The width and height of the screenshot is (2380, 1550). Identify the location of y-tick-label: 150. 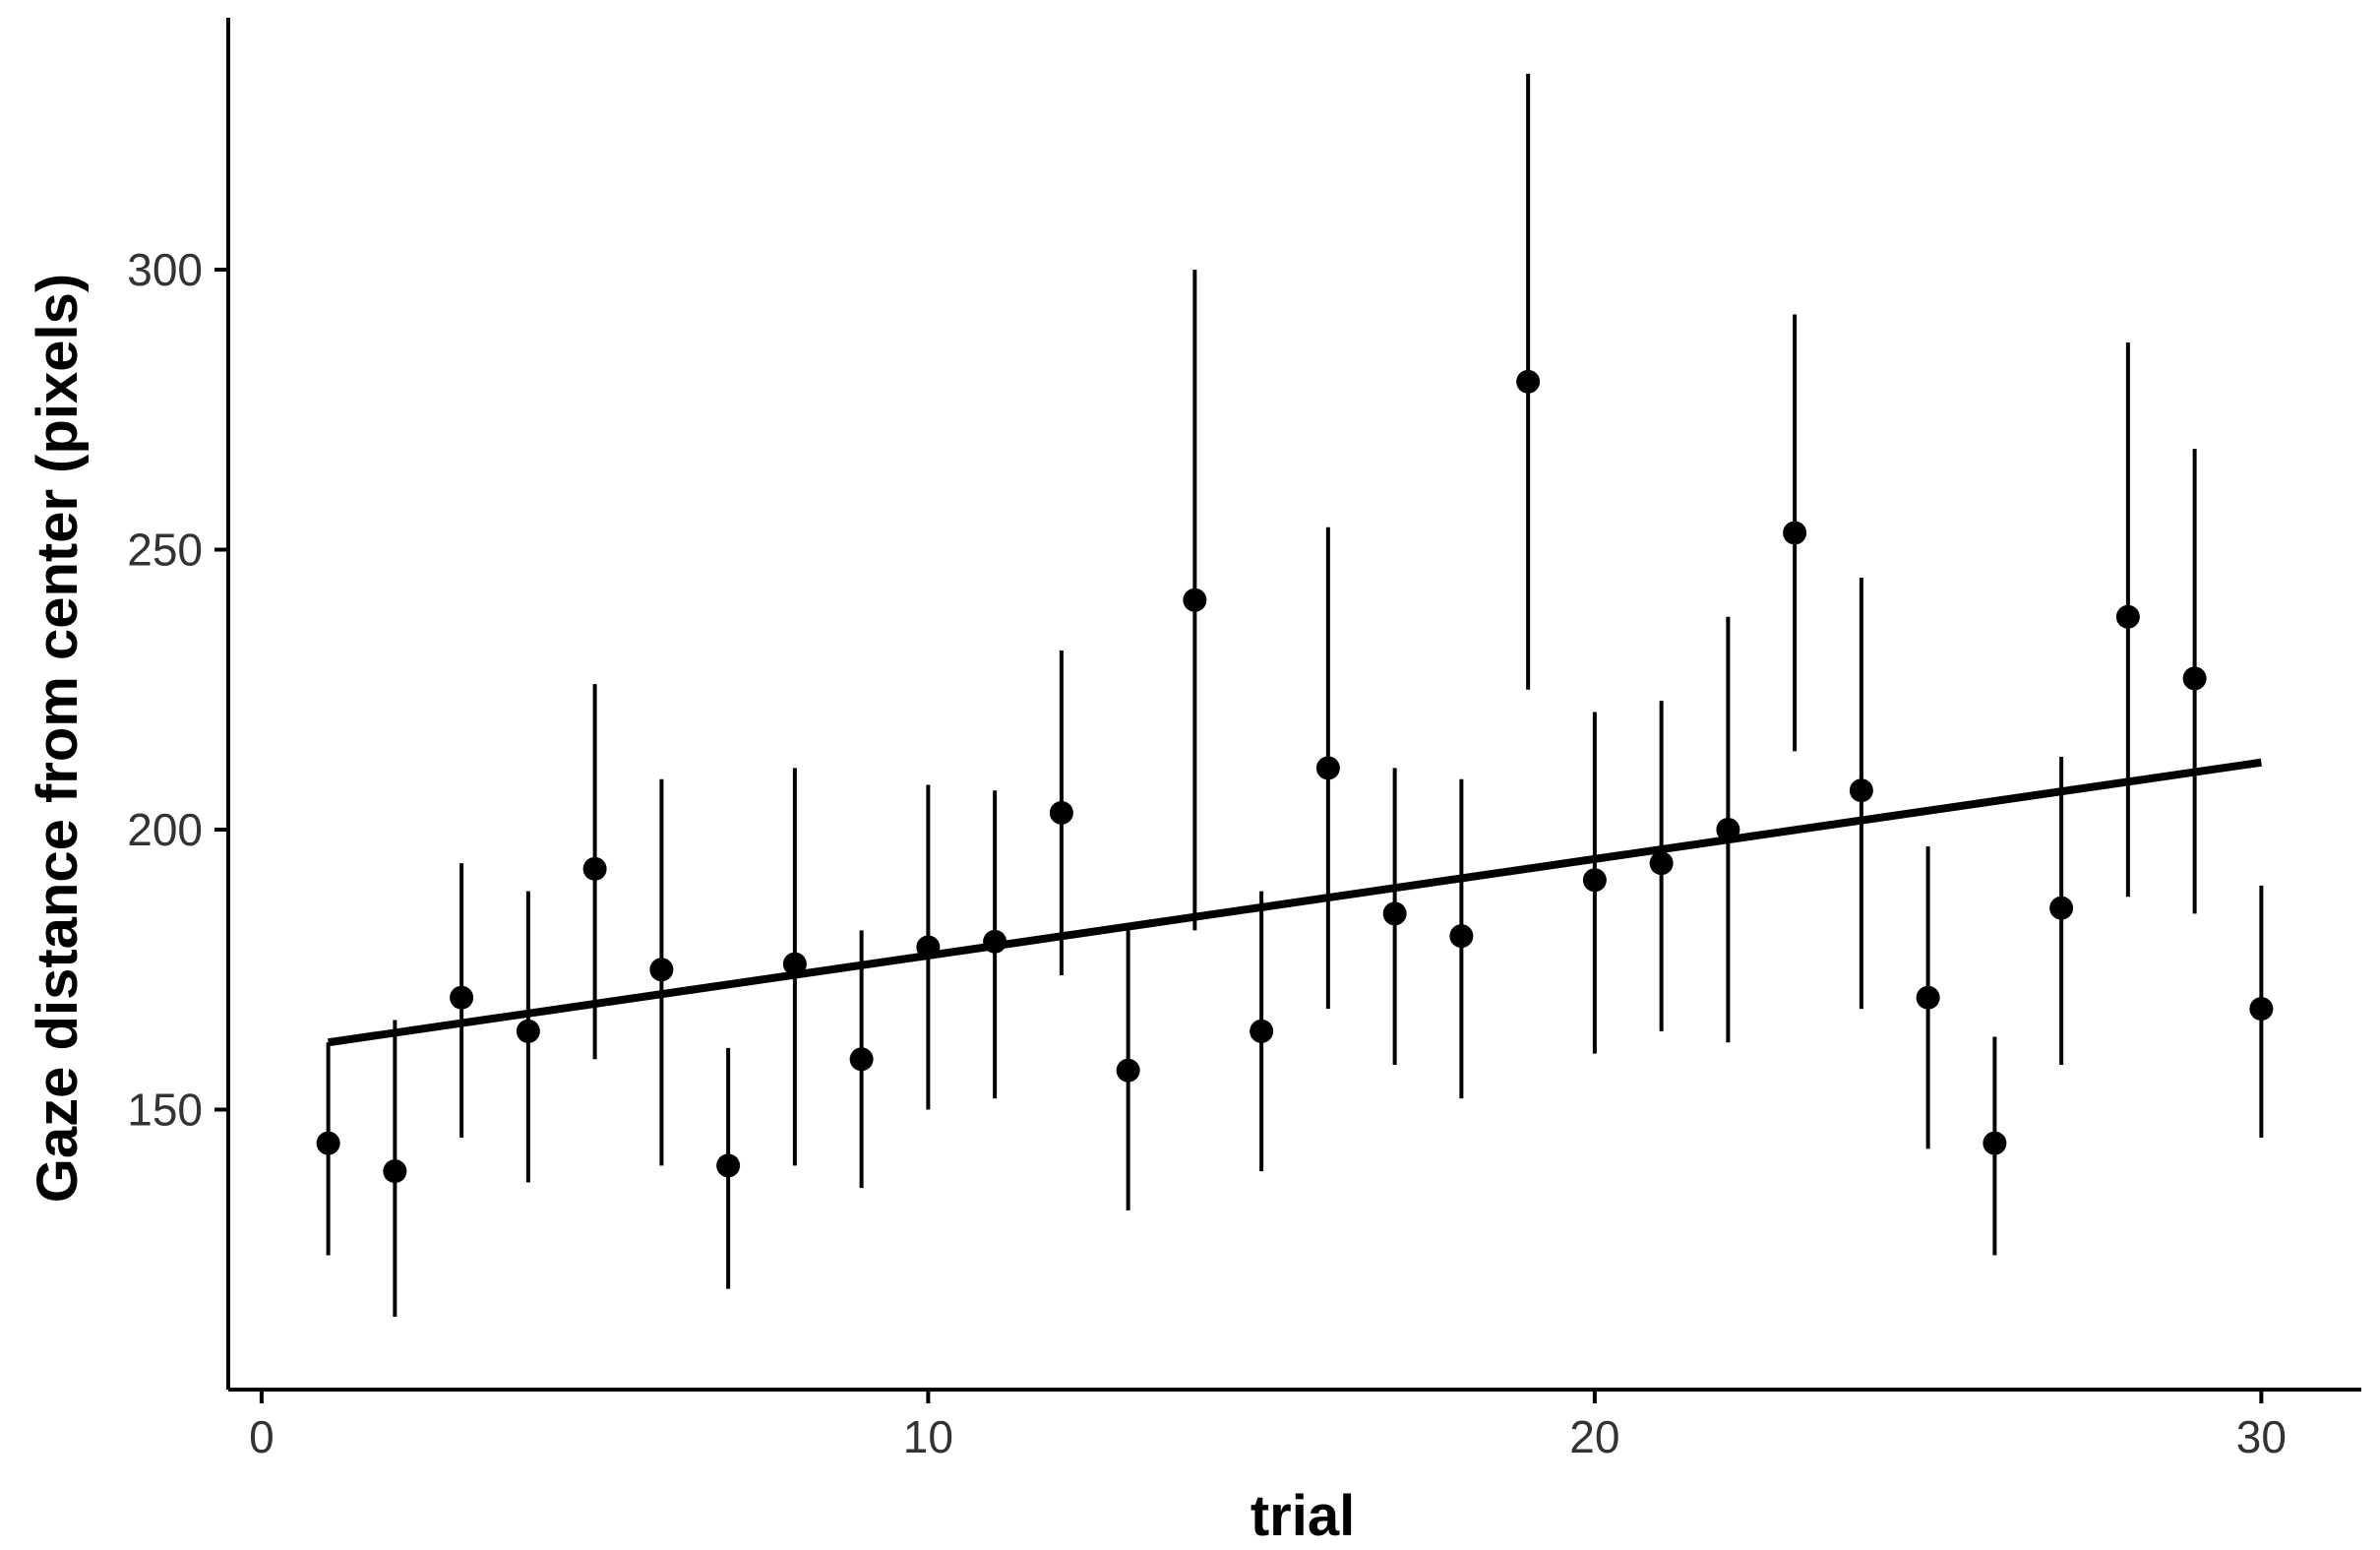
(165, 1110).